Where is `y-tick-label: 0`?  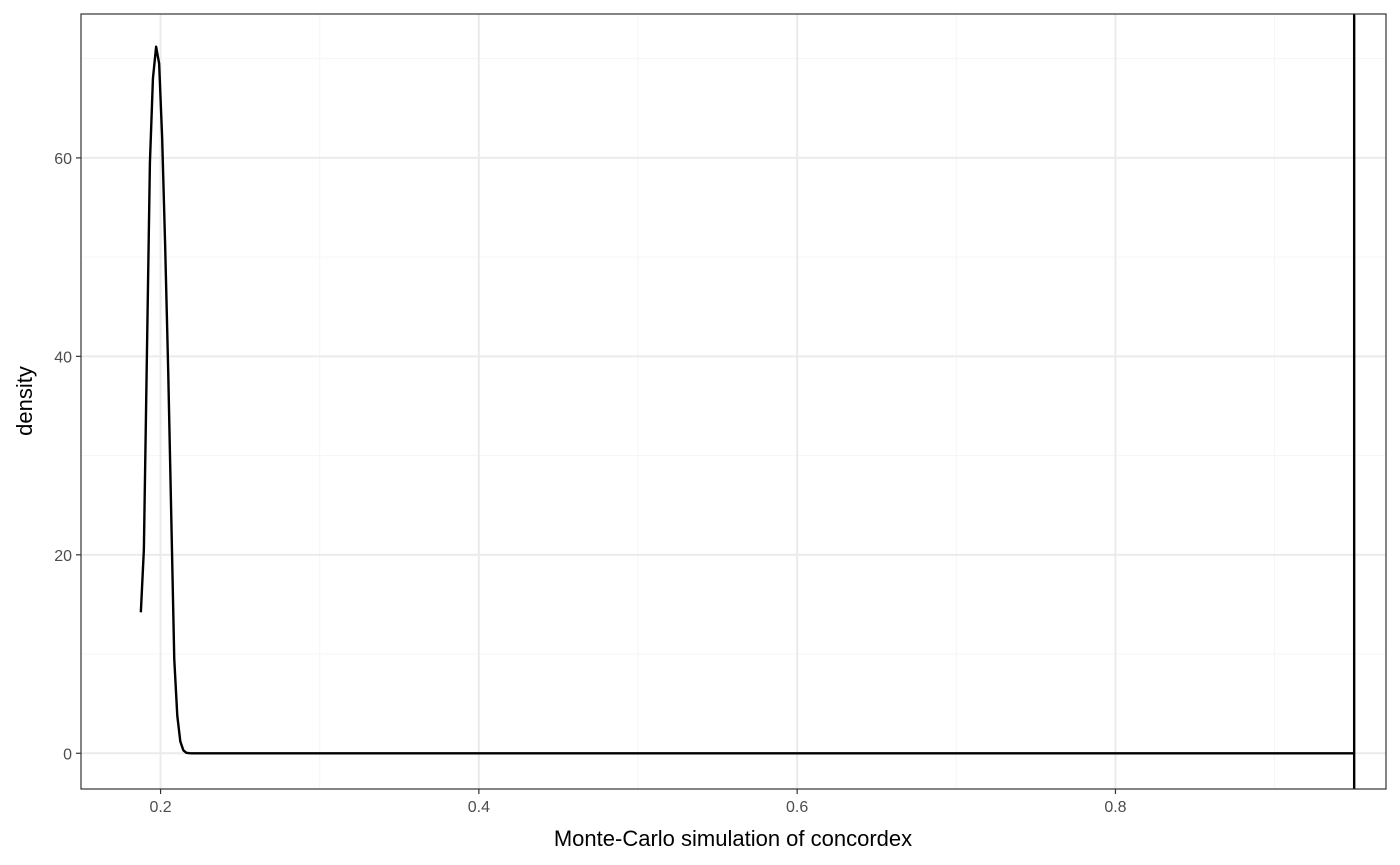 y-tick-label: 0 is located at coordinates (67, 754).